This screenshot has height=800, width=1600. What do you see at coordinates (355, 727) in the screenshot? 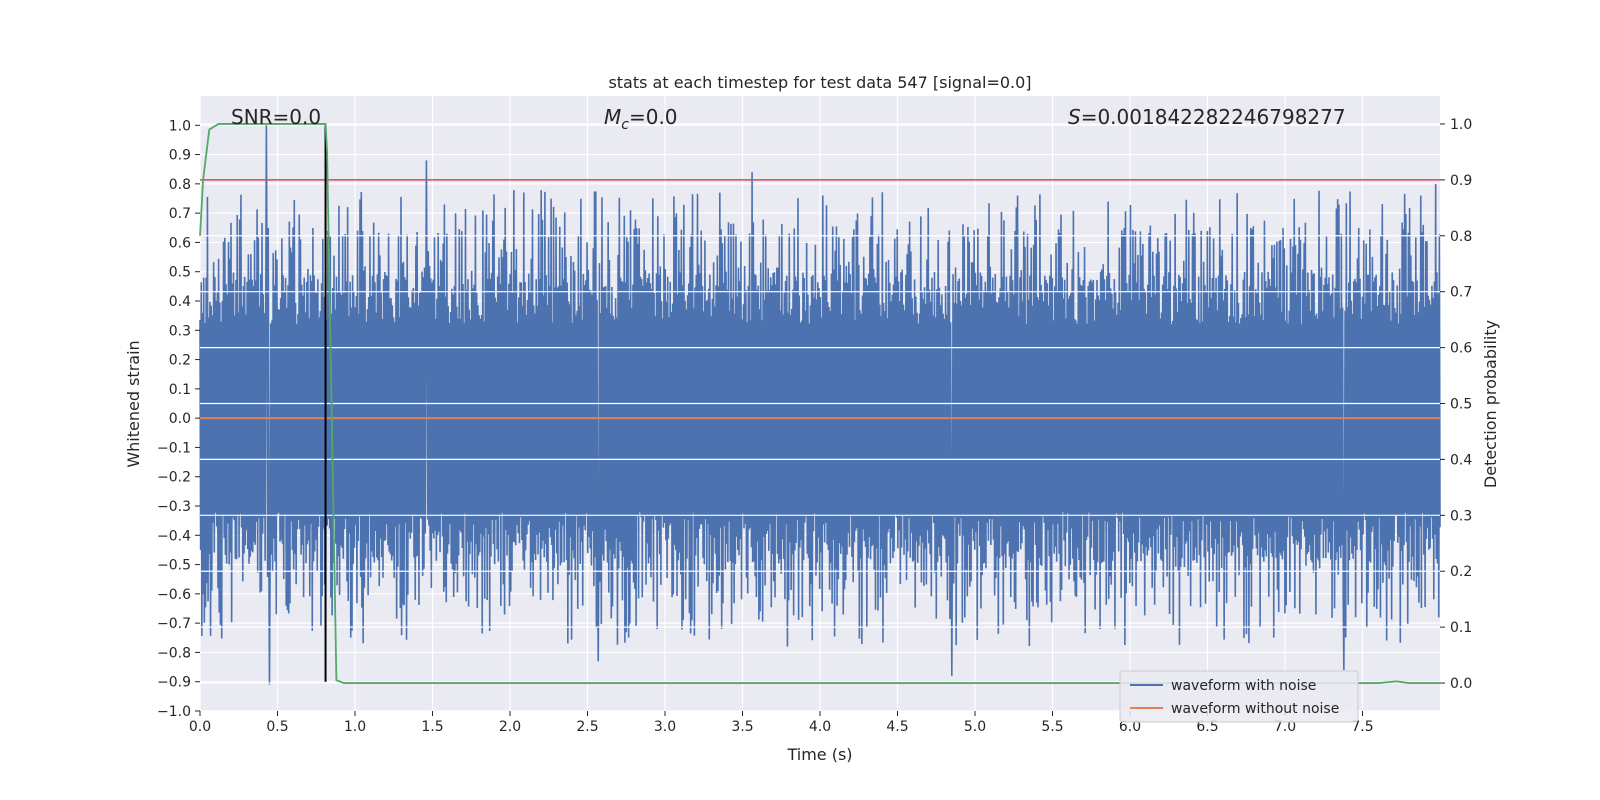
I see `x-tick-label: 1.0` at bounding box center [355, 727].